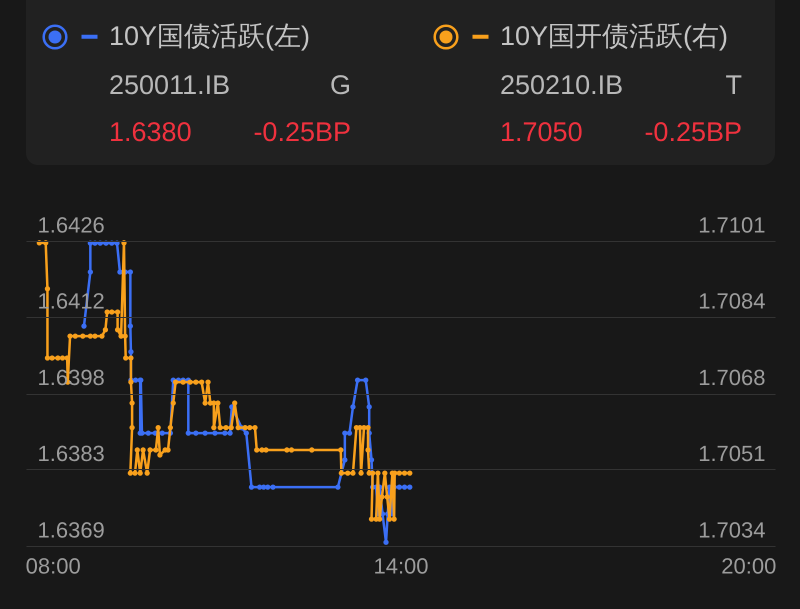 Image resolution: width=800 pixels, height=609 pixels. Describe the element at coordinates (150, 132) in the screenshot. I see `text: 1.6380` at that location.